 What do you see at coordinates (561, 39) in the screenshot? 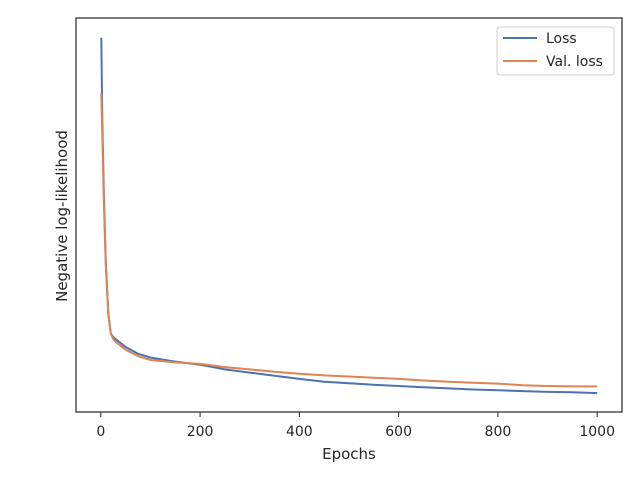
I see `legend-label-loss: Loss` at bounding box center [561, 39].